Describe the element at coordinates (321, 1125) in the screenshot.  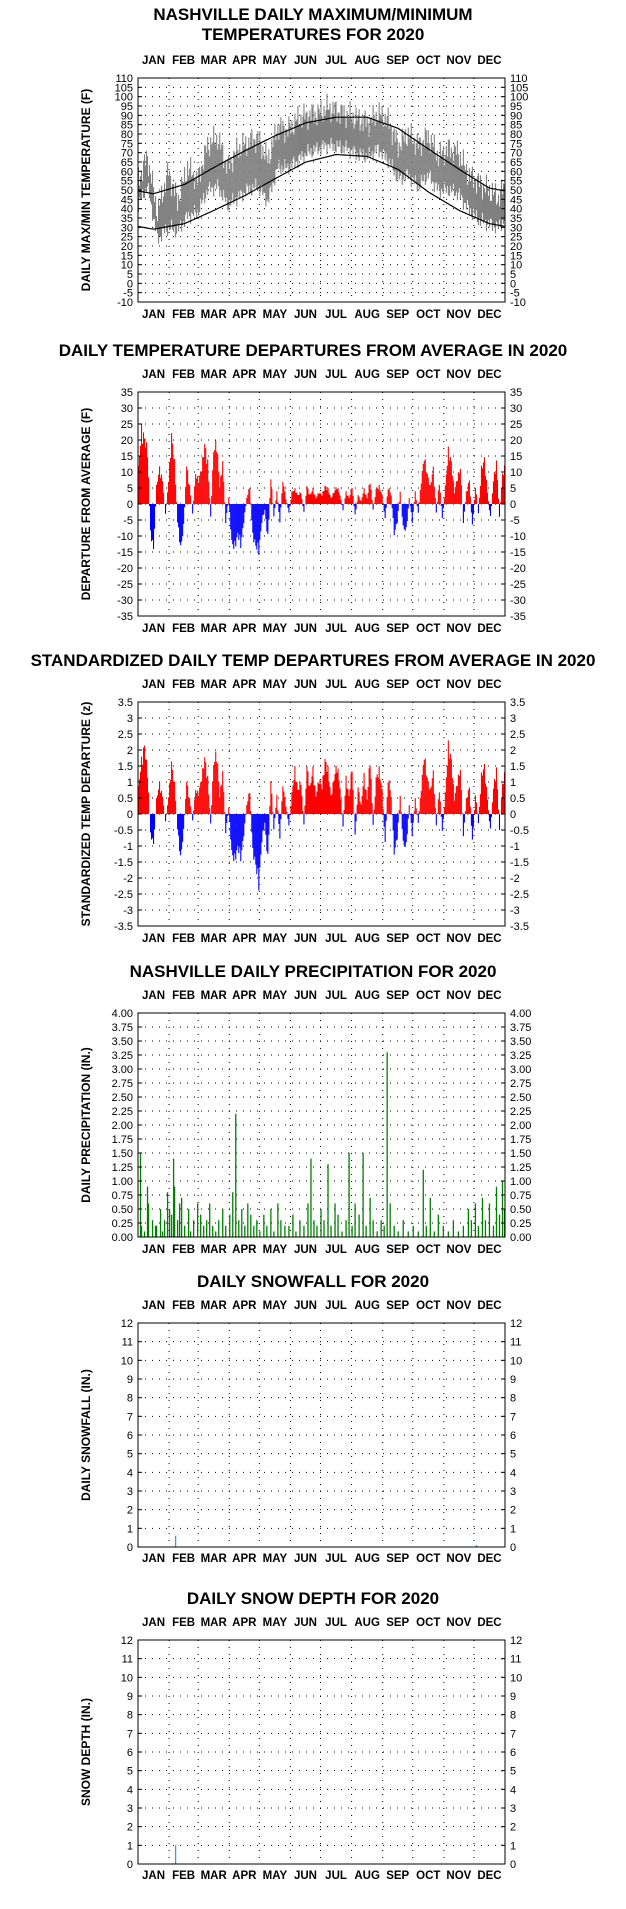
I see `plot-frame` at that location.